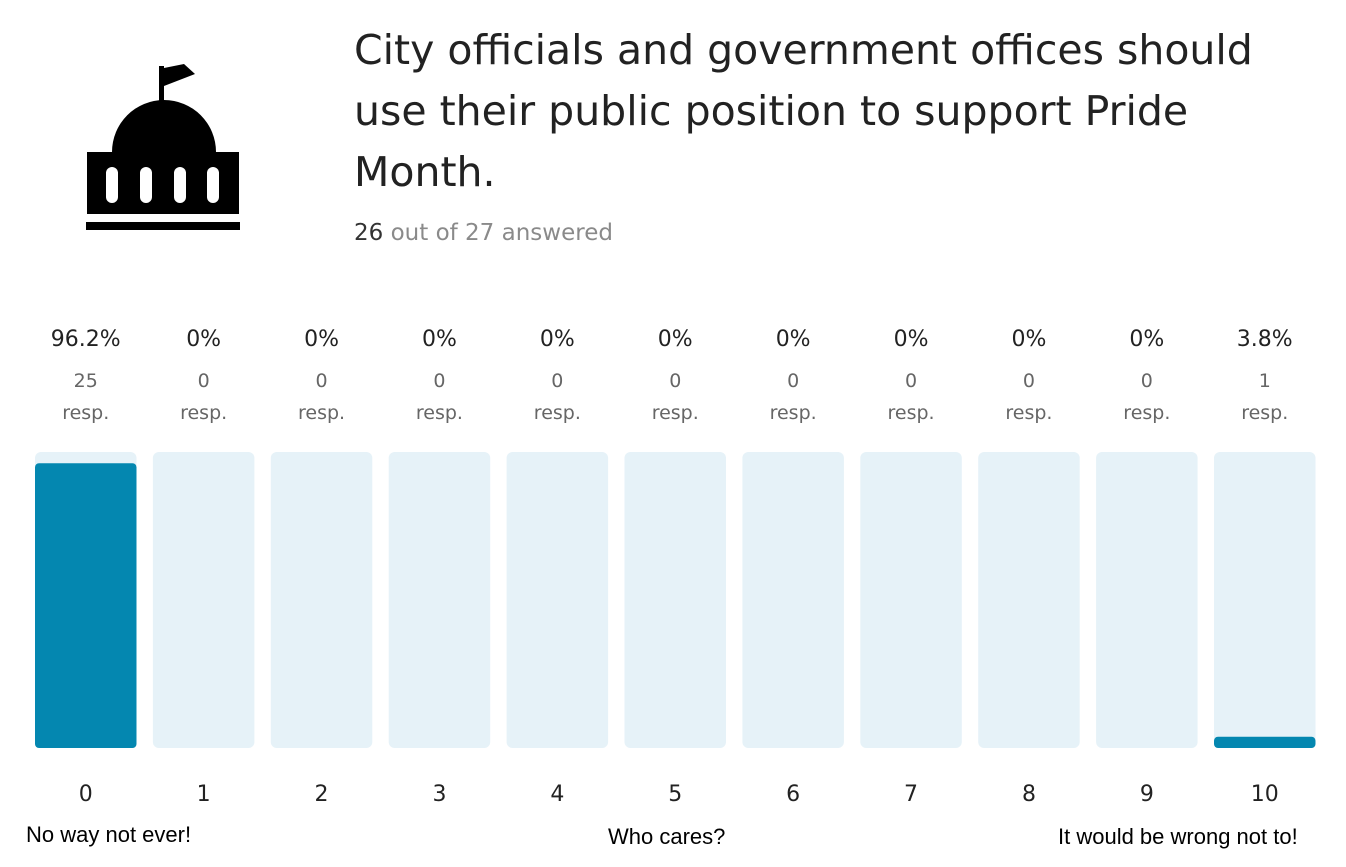 Image resolution: width=1346 pixels, height=867 pixels. I want to click on response-unit-label-5: resp., so click(675, 413).